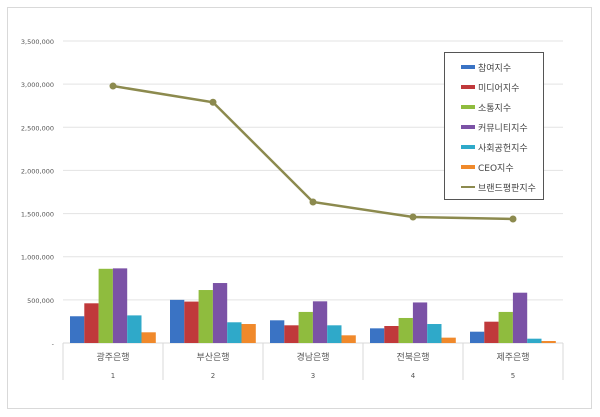  What do you see at coordinates (412, 357) in the screenshot?
I see `category-label: 전북은행` at bounding box center [412, 357].